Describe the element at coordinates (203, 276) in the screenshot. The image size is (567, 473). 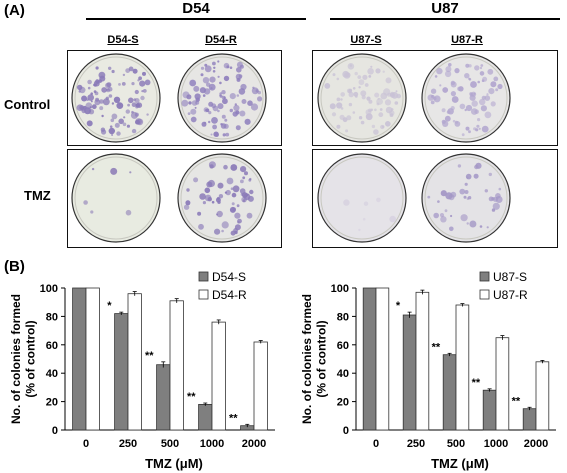
I see `legend-swatch-d54-s` at that location.